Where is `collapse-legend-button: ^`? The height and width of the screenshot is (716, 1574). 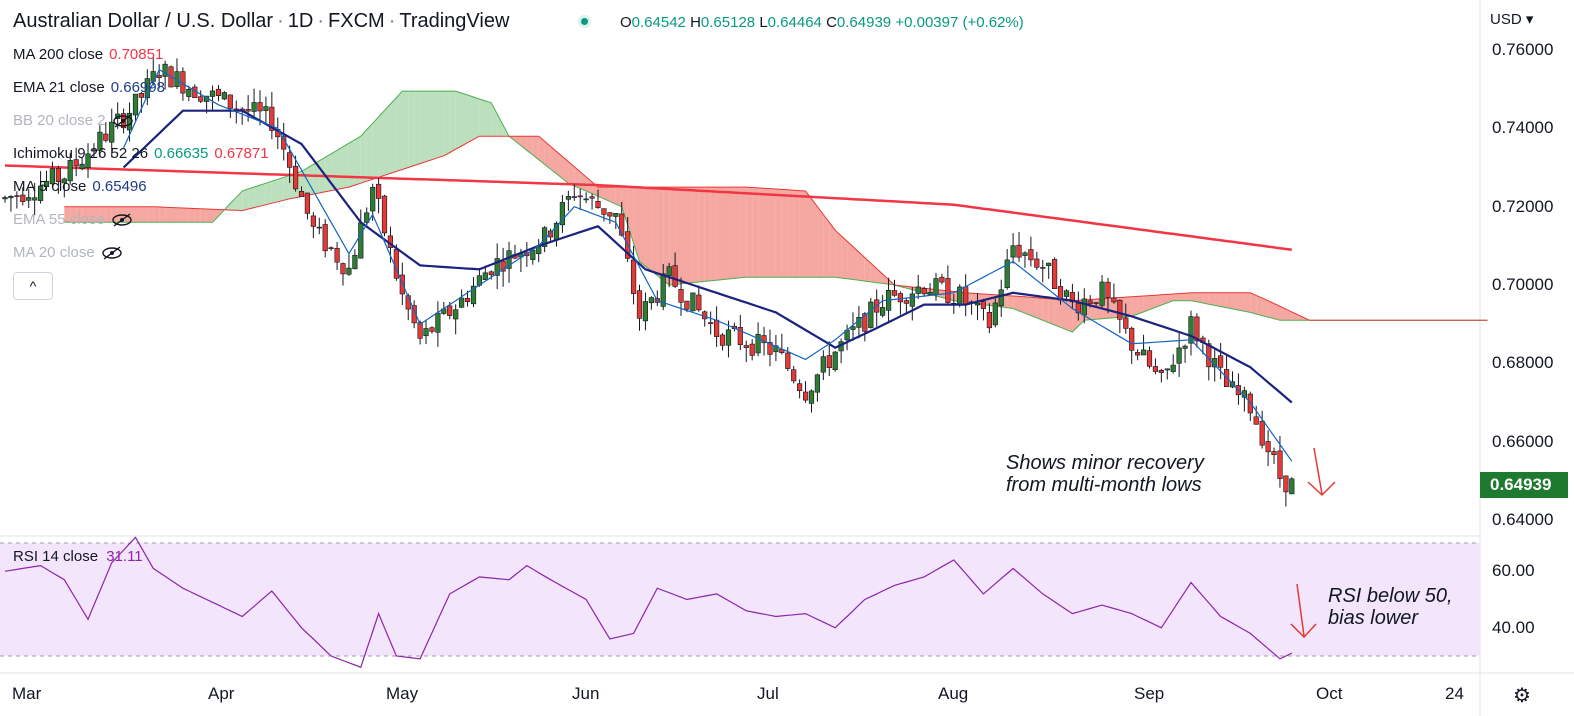
collapse-legend-button: ^ is located at coordinates (33, 286).